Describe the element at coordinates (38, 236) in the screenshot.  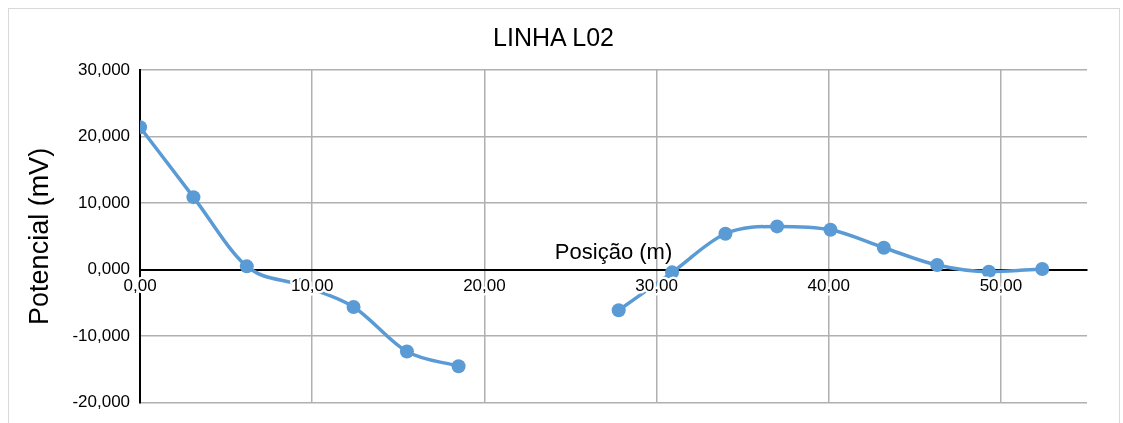
I see `y-axis-title: Potencial (mV)` at that location.